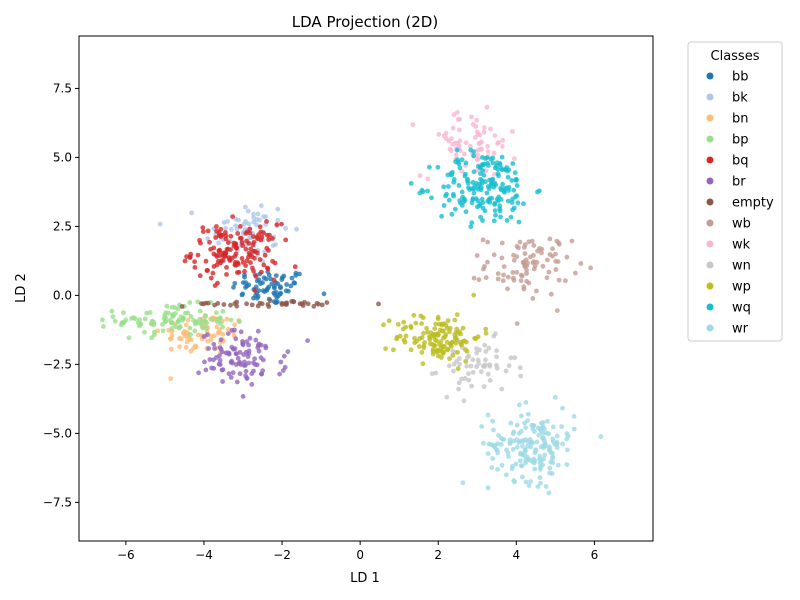  Describe the element at coordinates (740, 77) in the screenshot. I see `legend-label-bb: bb` at that location.